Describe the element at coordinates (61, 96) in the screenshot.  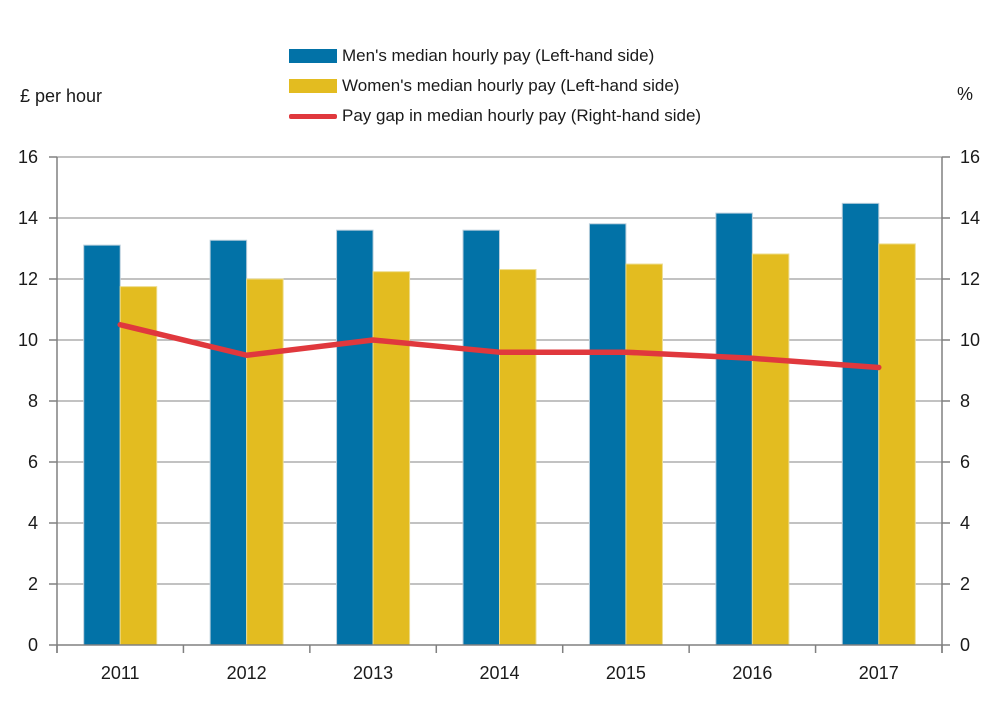
I see `left-axis-unit-label: £ per hour` at that location.